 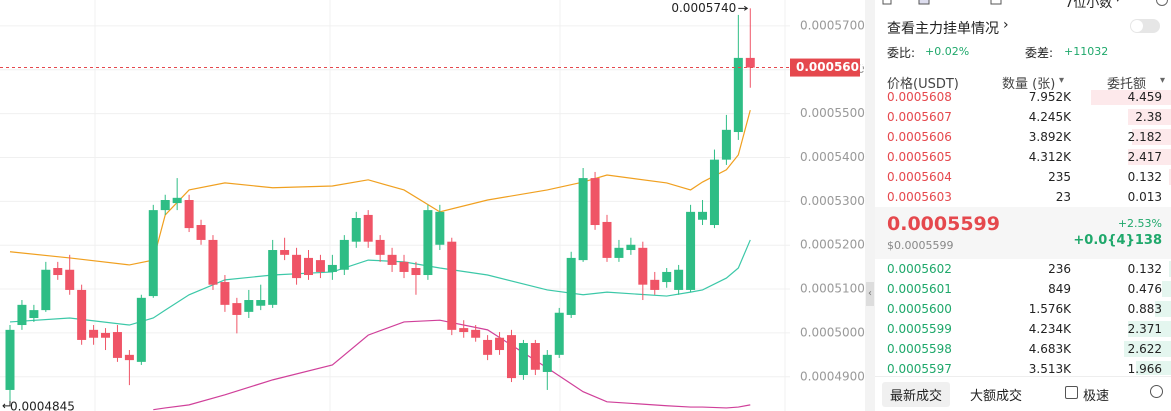 What do you see at coordinates (1139, 223) in the screenshot?
I see `change: +2.53%` at bounding box center [1139, 223].